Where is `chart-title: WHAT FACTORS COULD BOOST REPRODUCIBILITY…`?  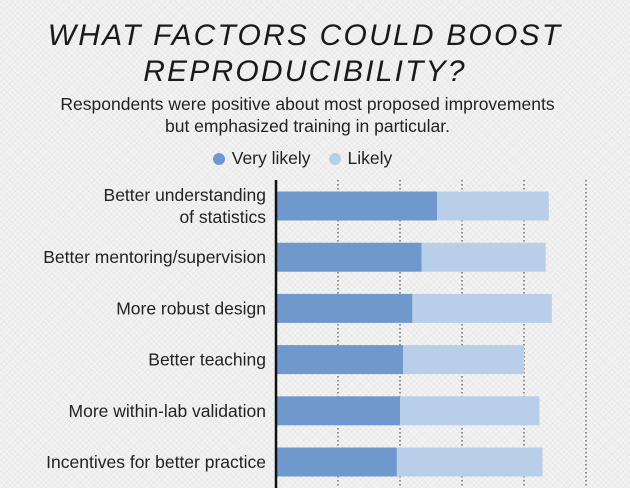 chart-title: WHAT FACTORS COULD BOOST REPRODUCIBILITY… is located at coordinates (305, 53).